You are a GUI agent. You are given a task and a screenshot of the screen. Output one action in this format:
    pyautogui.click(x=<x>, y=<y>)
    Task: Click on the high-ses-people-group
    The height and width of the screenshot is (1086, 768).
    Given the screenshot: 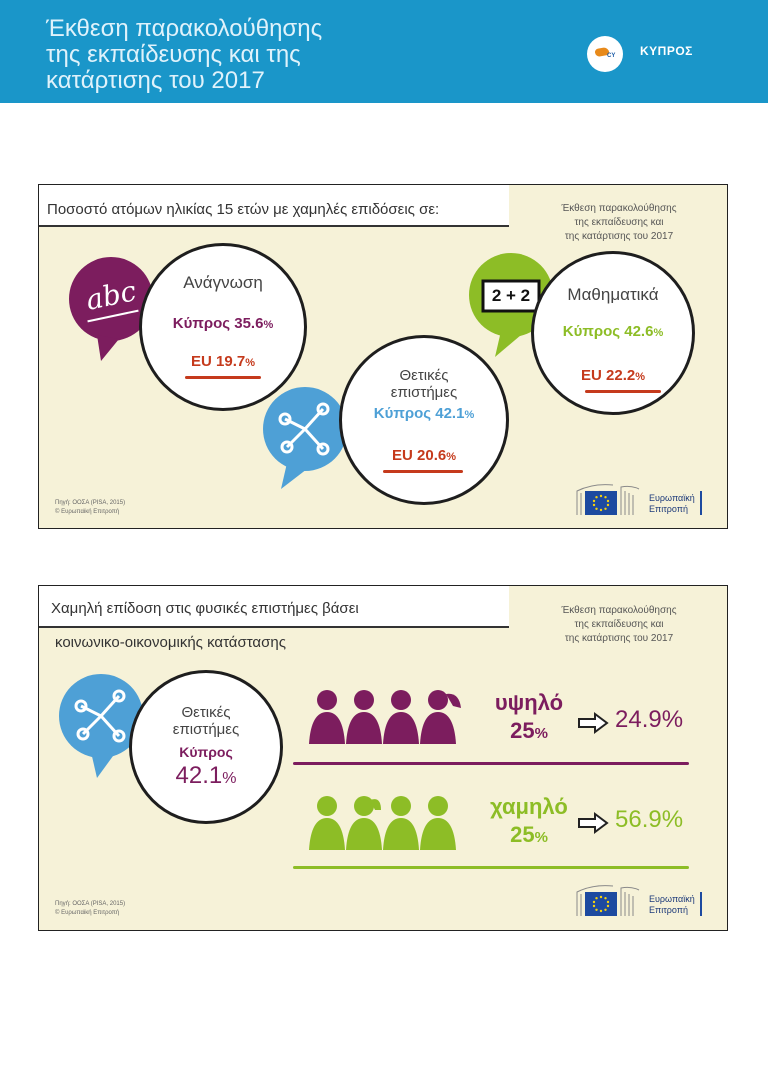 What is the action you would take?
    pyautogui.click(x=385, y=717)
    